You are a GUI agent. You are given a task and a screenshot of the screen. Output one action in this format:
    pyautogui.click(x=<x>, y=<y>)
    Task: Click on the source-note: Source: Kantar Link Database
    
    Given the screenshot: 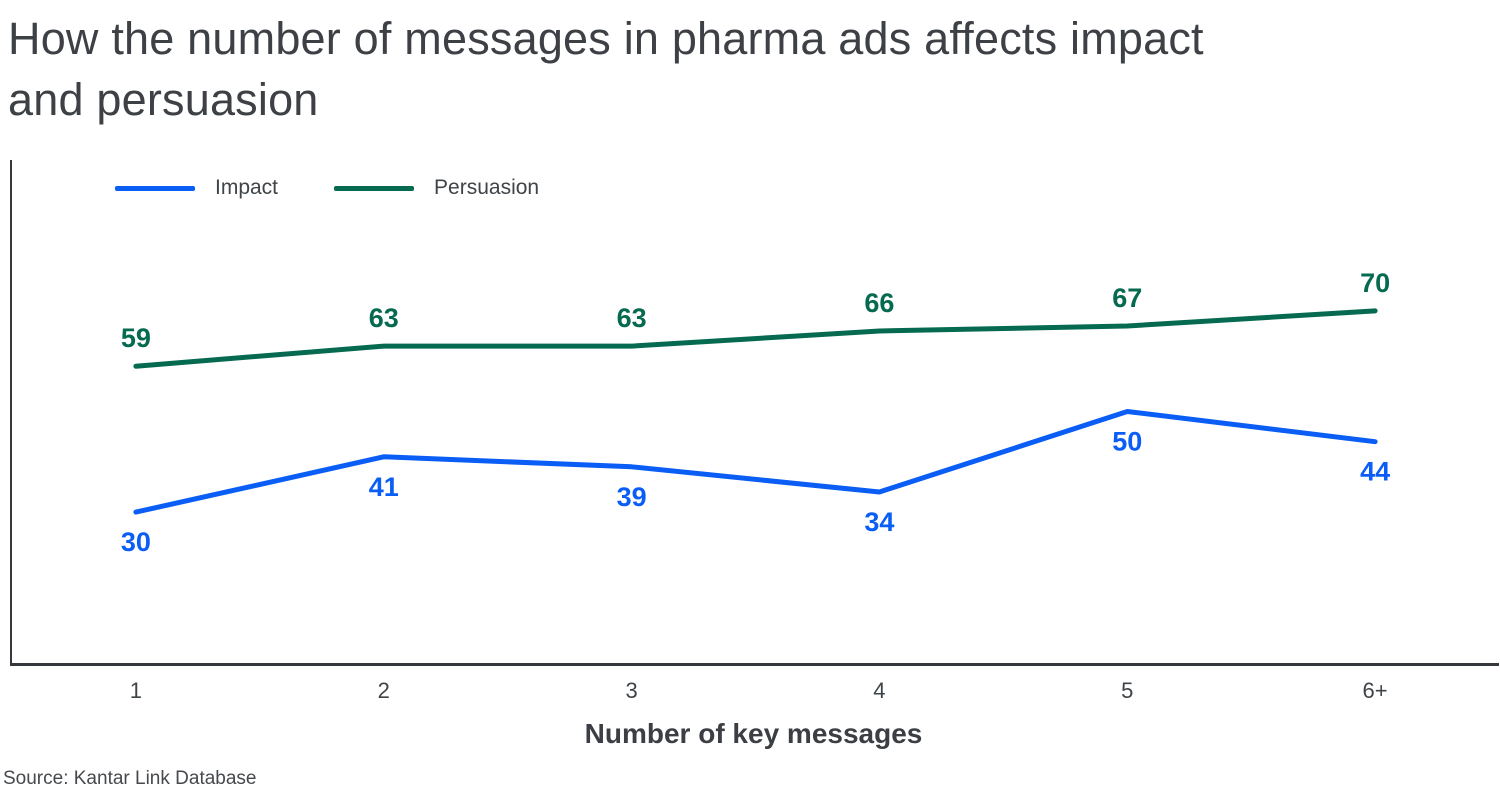 What is the action you would take?
    pyautogui.click(x=130, y=778)
    